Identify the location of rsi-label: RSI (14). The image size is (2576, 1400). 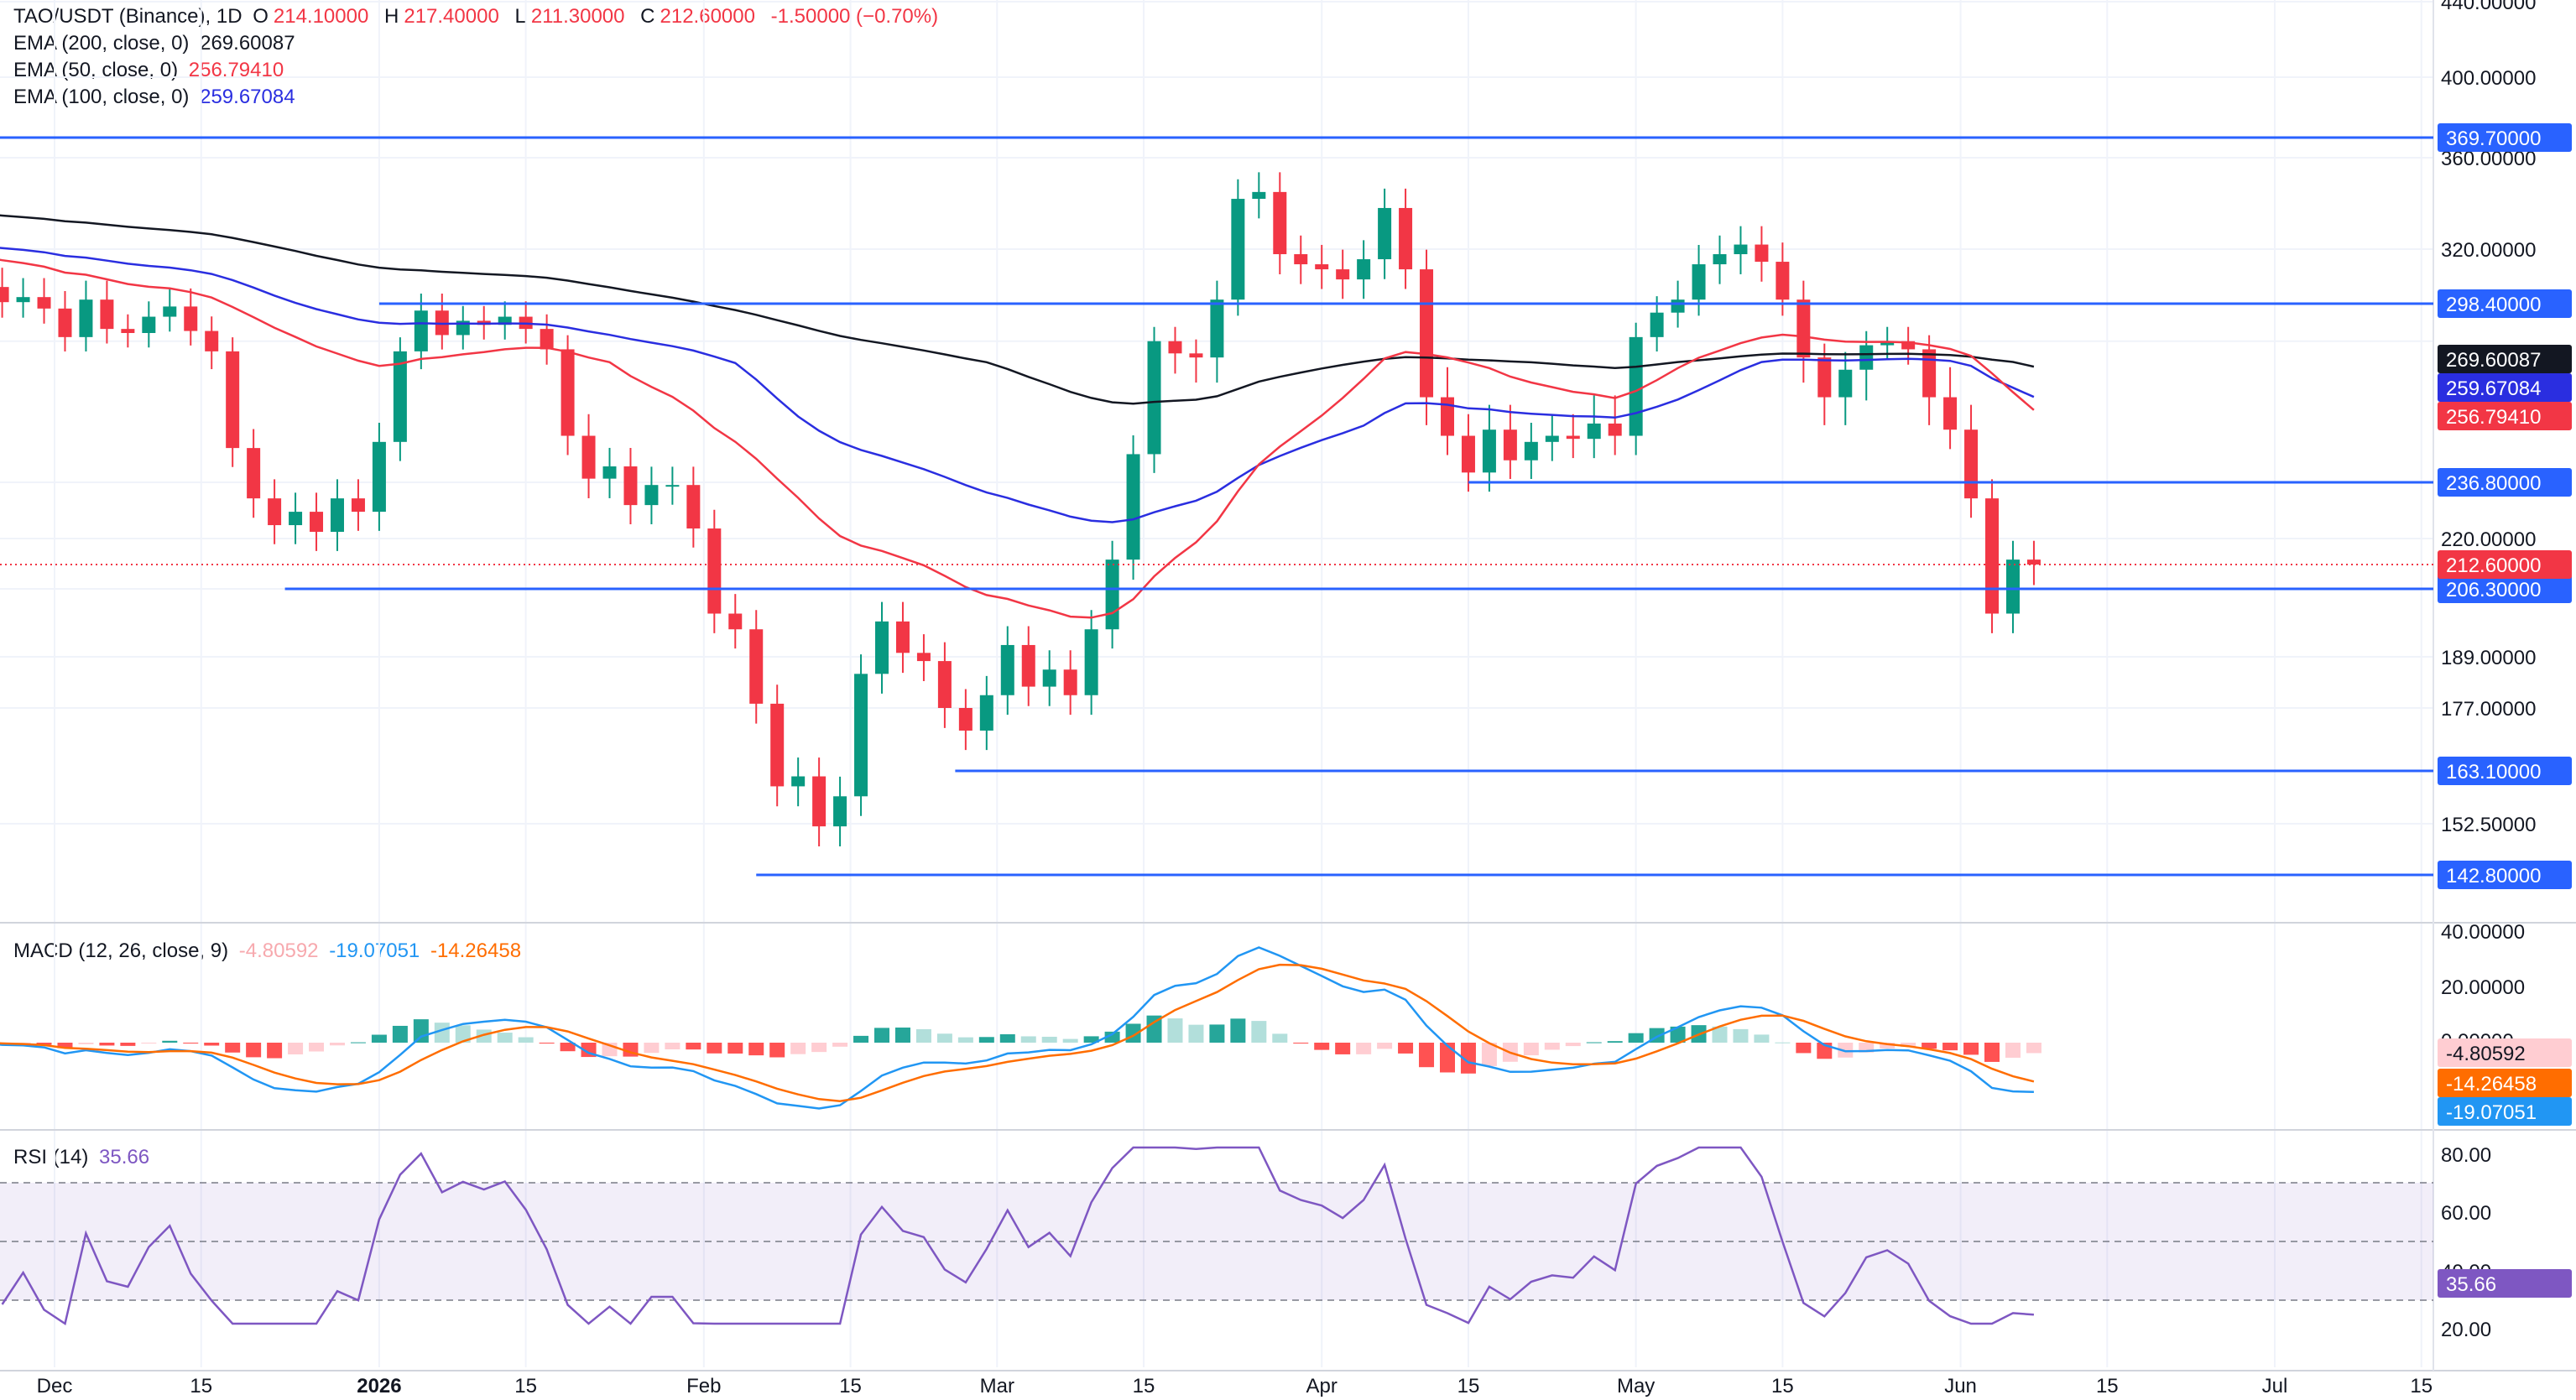
(51, 1157).